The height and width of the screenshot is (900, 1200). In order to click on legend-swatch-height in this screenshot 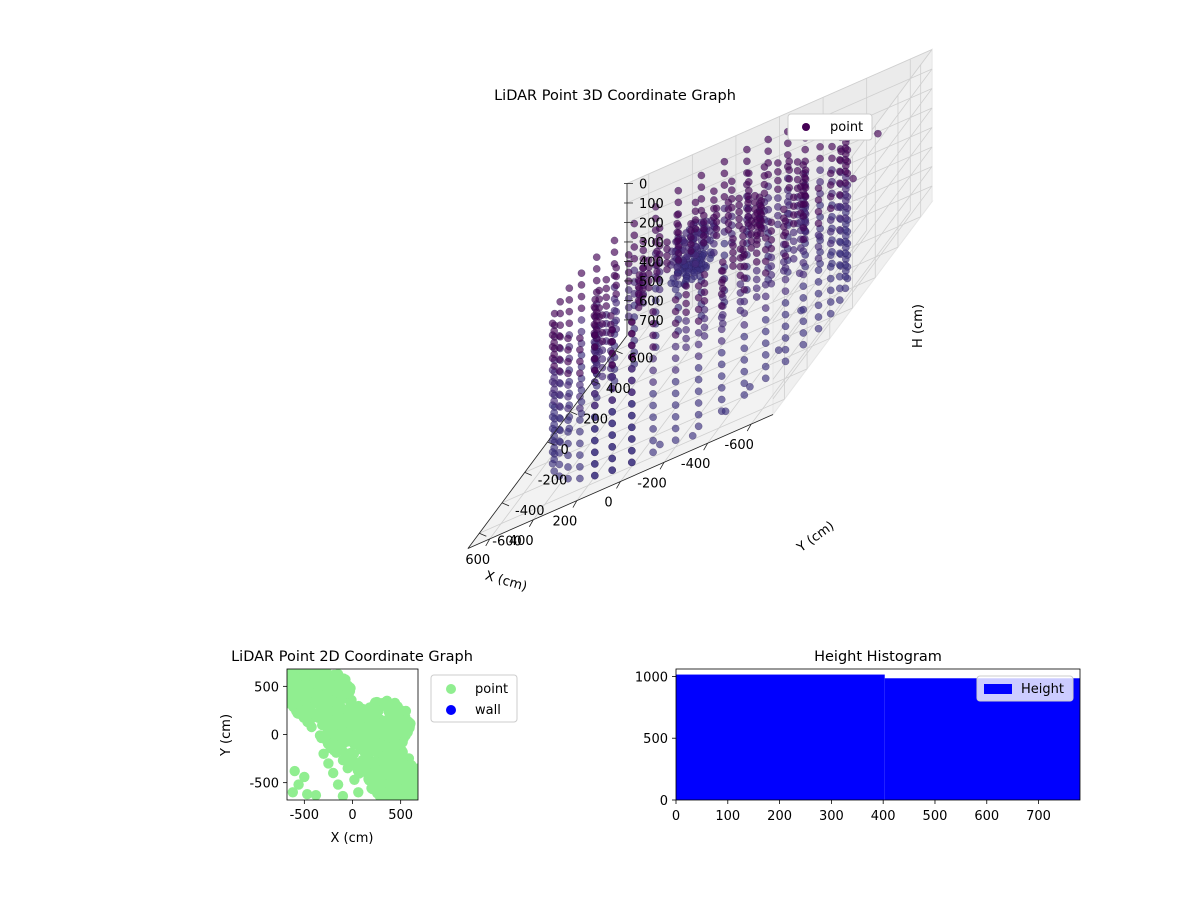, I will do `click(998, 689)`.